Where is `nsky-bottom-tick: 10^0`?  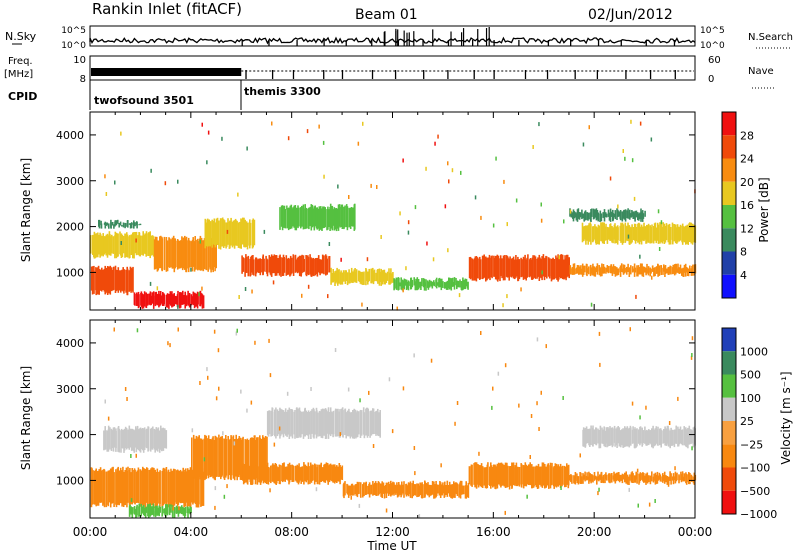
nsky-bottom-tick: 10^0 is located at coordinates (73, 46).